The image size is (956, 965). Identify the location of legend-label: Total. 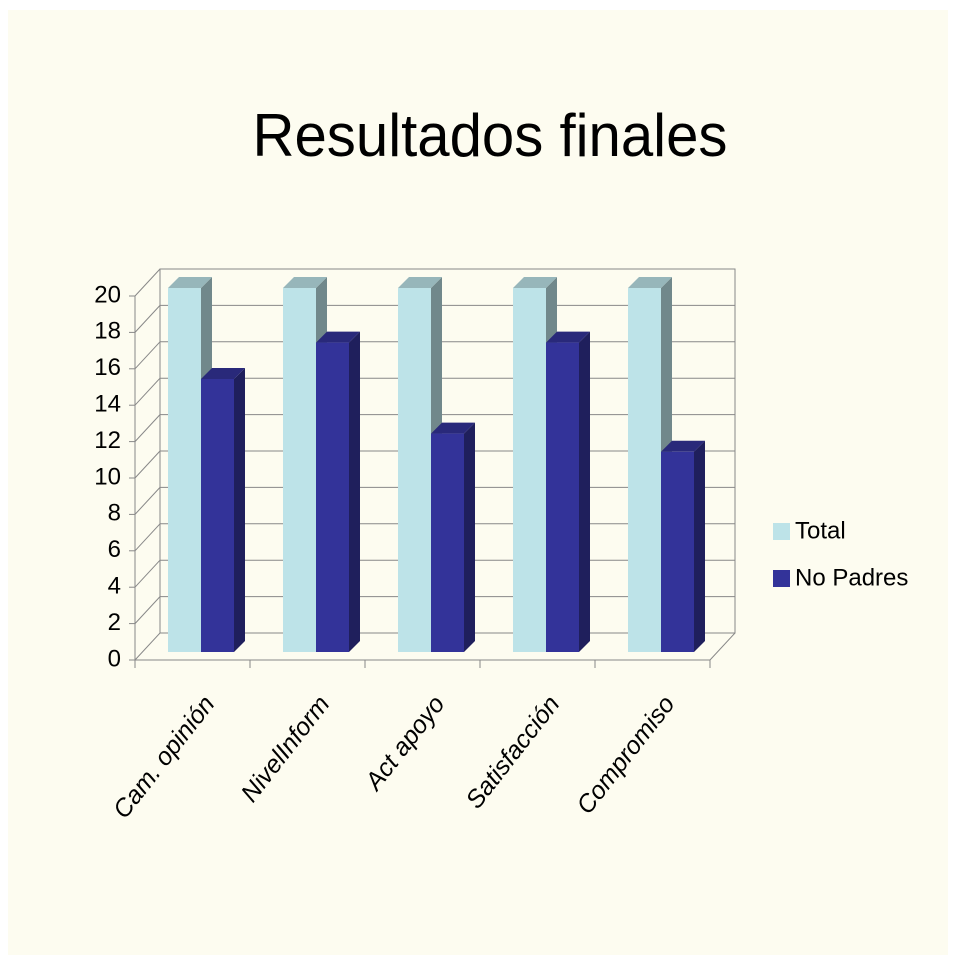
(820, 530).